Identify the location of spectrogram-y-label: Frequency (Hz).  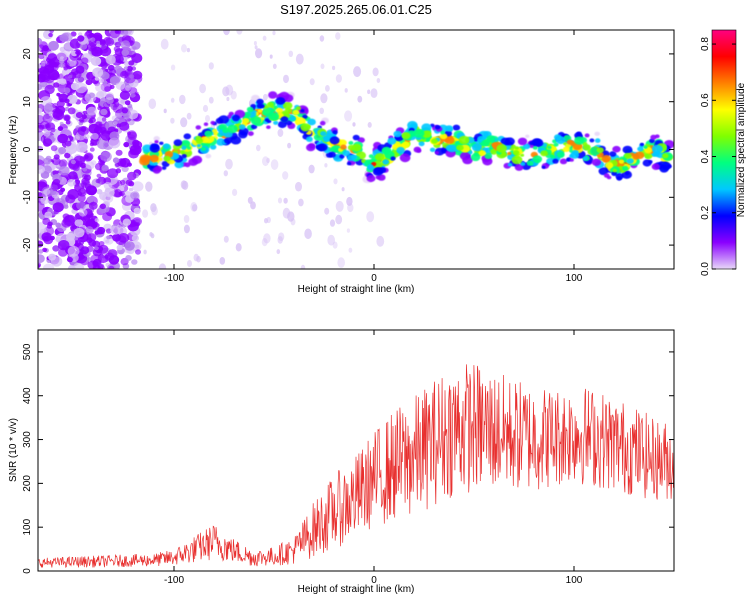
(13, 150).